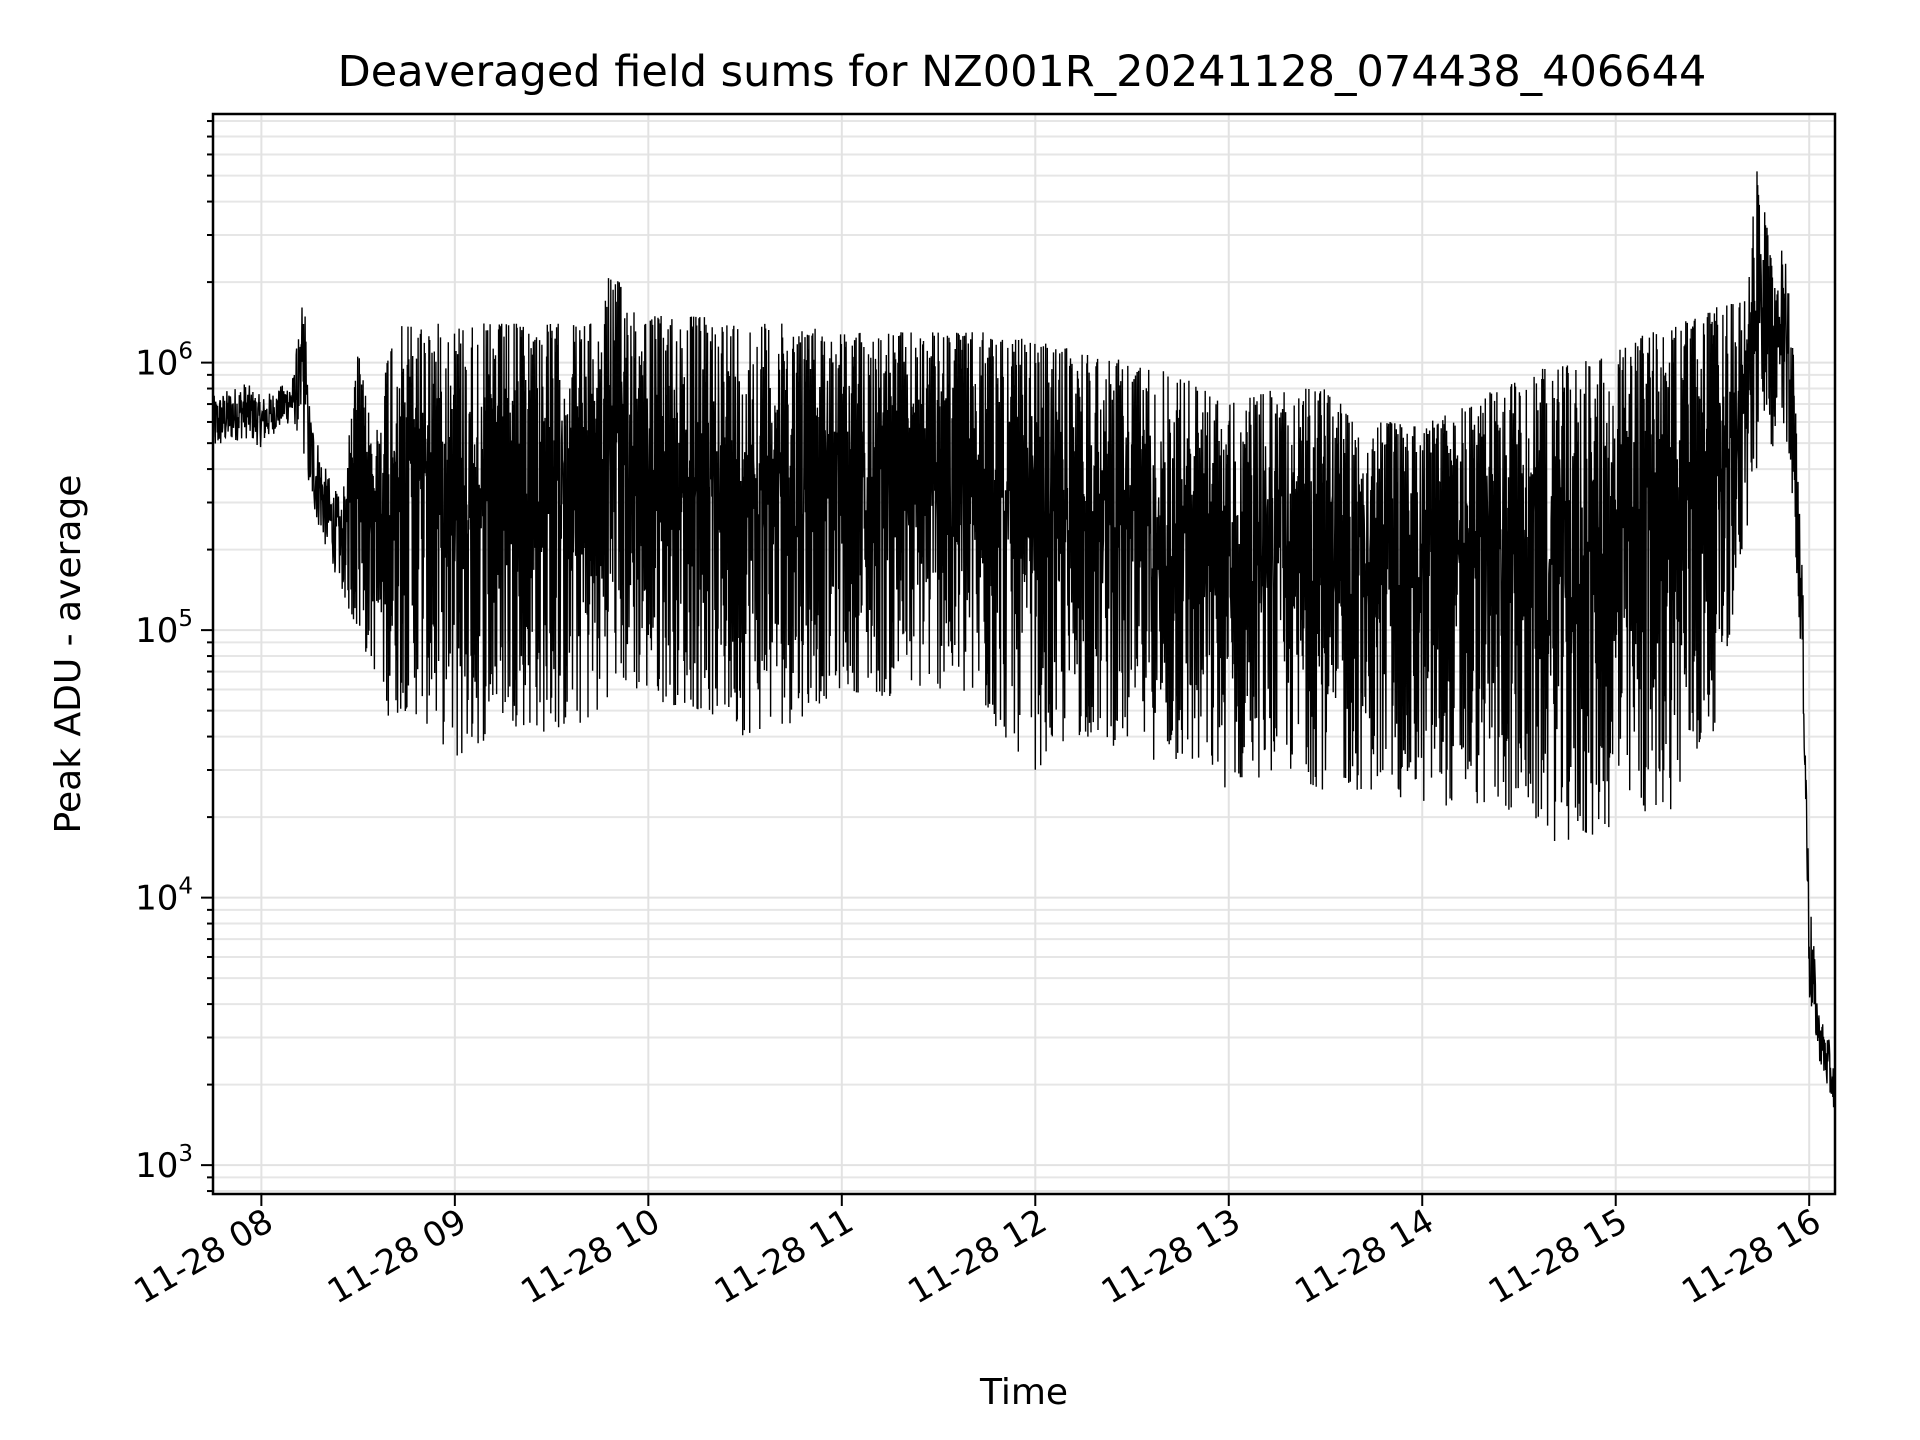  What do you see at coordinates (977, 1256) in the screenshot?
I see `x-tick-label: 11-28 12` at bounding box center [977, 1256].